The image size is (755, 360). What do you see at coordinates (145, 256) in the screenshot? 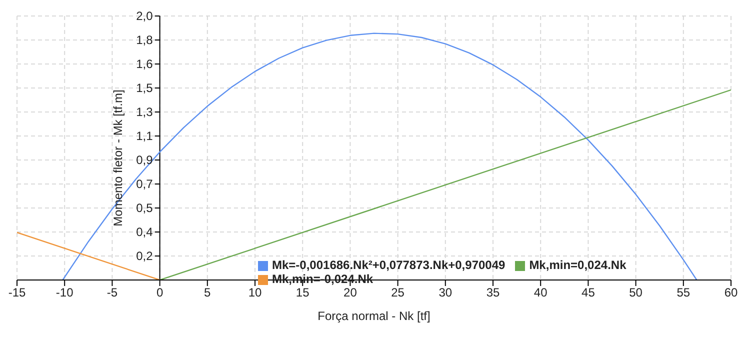
I see `y-tick-label: 0,2` at bounding box center [145, 256].